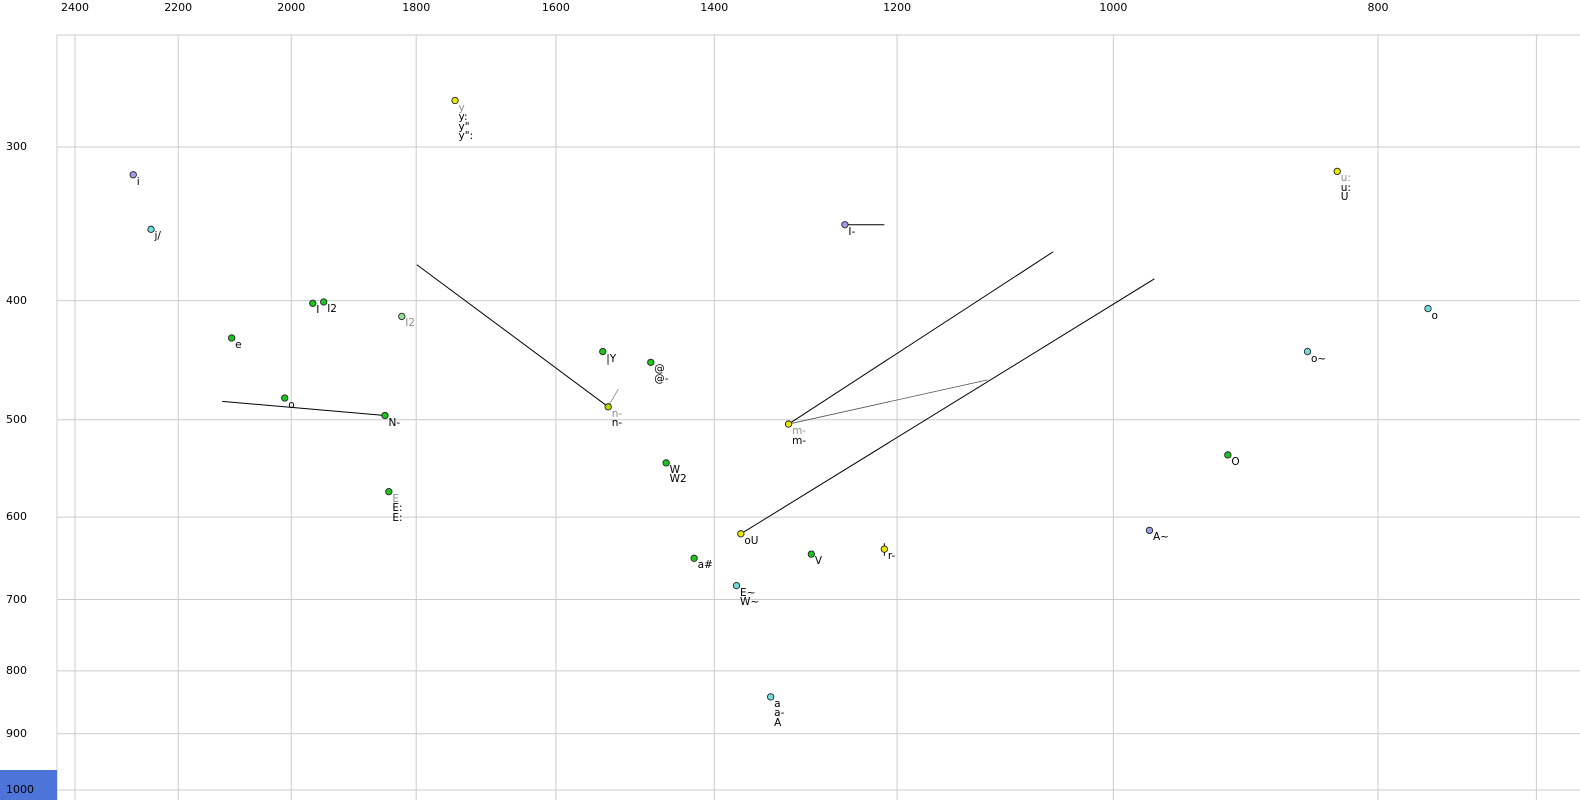  What do you see at coordinates (799, 431) in the screenshot?
I see `point-label-m--0: m-` at bounding box center [799, 431].